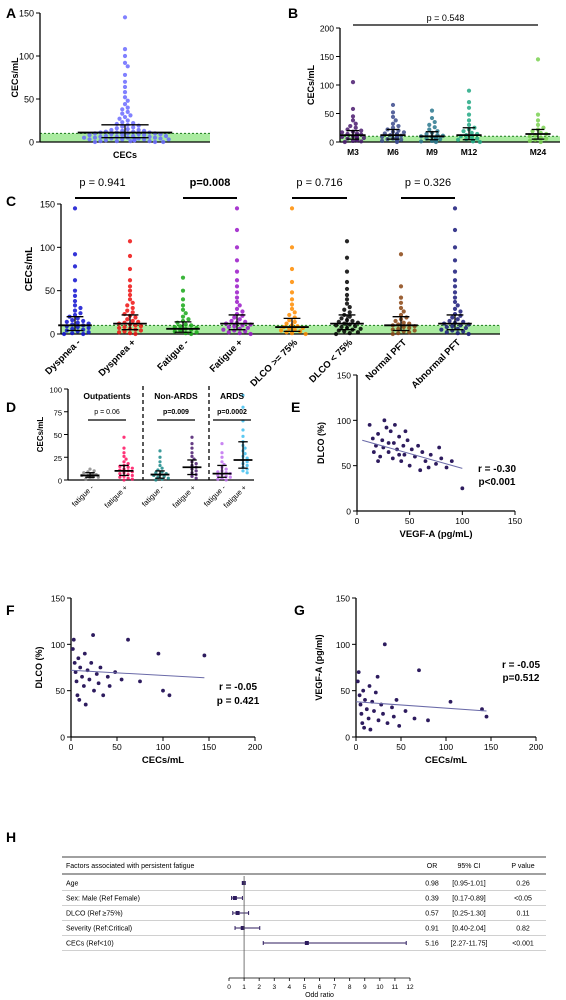 This screenshot has width=566, height=1000. Describe the element at coordinates (58, 599) in the screenshot. I see `y-tick-label: 150` at that location.